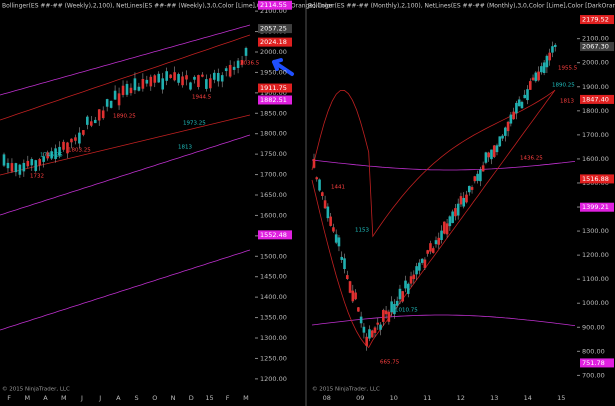 The height and width of the screenshot is (406, 615). Describe the element at coordinates (394, 398) in the screenshot. I see `x-tick-label: 10` at that location.